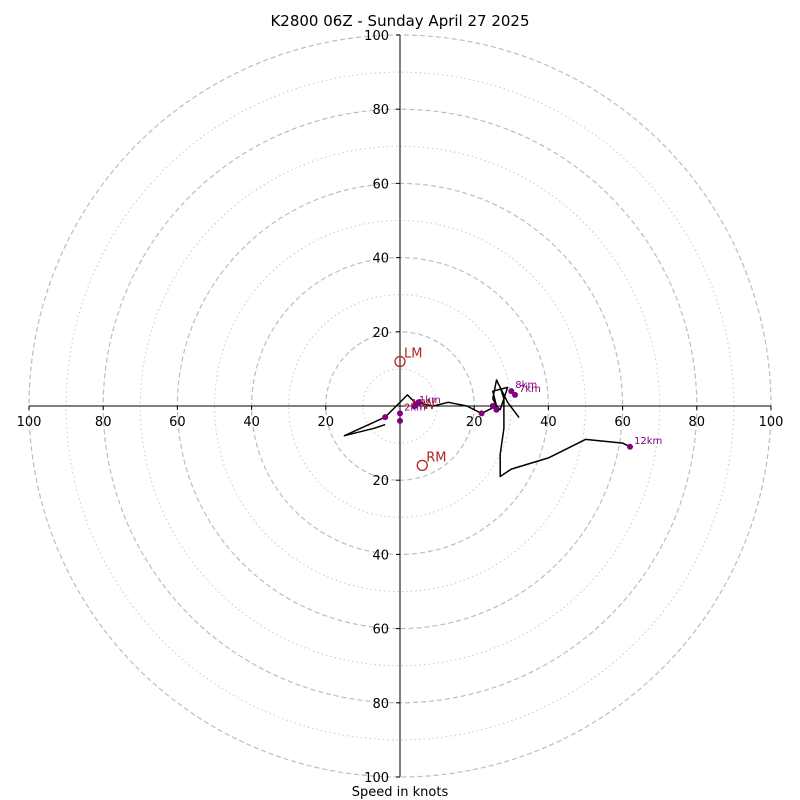  I want to click on tick-label-right-60: 60, so click(622, 422).